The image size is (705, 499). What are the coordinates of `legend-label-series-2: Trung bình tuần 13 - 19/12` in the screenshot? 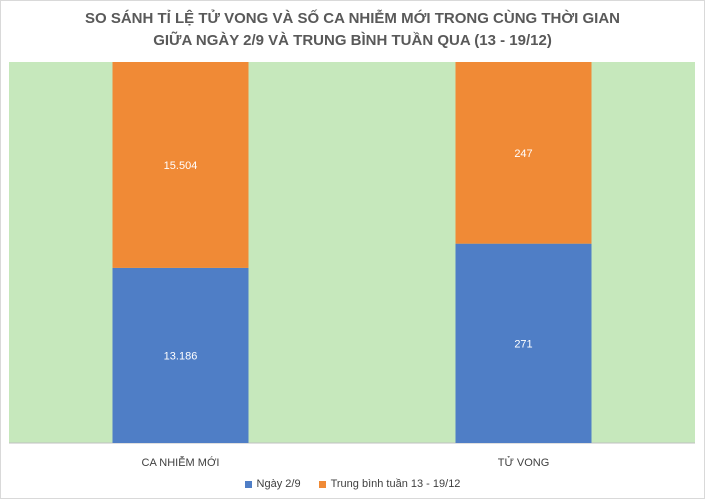 It's located at (395, 484).